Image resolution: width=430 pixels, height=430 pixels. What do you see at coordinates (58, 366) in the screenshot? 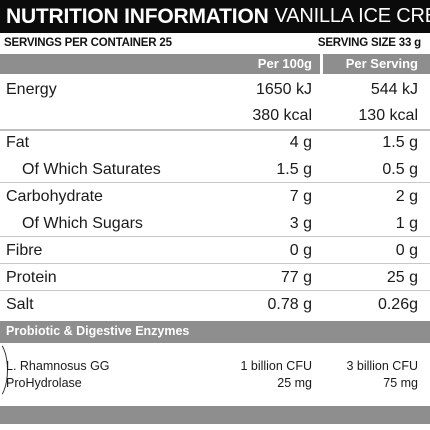
I see `enzyme-label: L. Rhamnosus GG` at bounding box center [58, 366].